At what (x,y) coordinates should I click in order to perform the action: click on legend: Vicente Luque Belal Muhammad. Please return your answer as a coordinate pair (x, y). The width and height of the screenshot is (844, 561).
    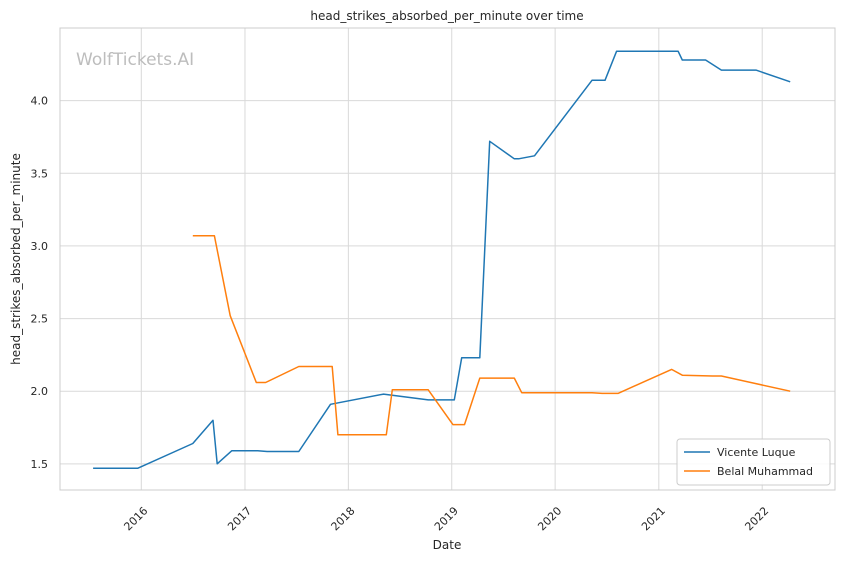
    Looking at the image, I should click on (753, 462).